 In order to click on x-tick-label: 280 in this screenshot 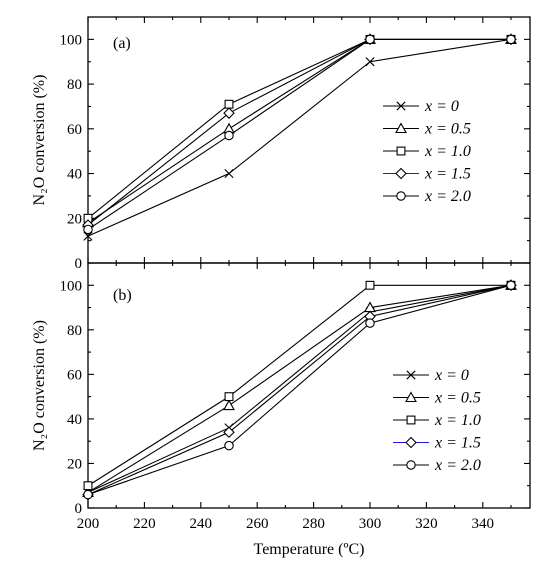, I will do `click(313, 524)`.